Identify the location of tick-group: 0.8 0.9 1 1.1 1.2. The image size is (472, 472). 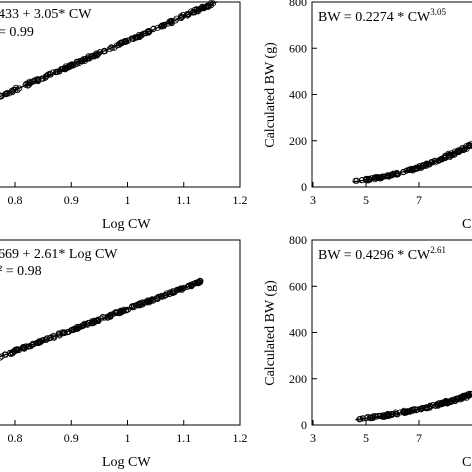
(128, 194).